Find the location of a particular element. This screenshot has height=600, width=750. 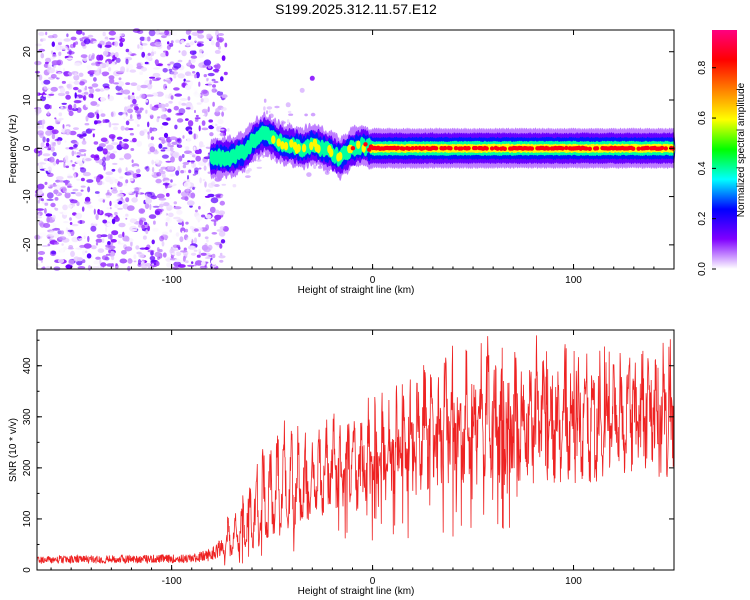

y-tick-label: 0 is located at coordinates (27, 570).